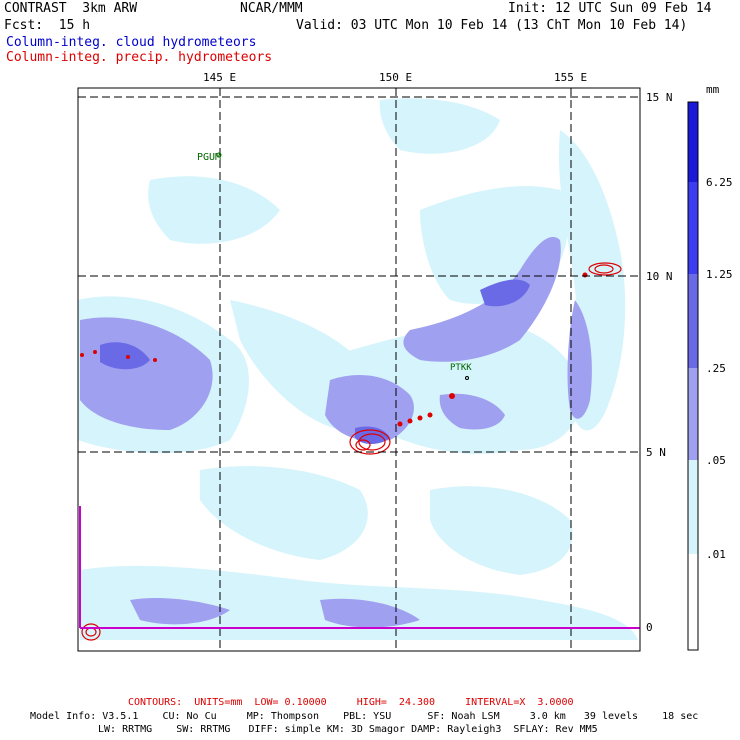 This screenshot has height=740, width=740. What do you see at coordinates (219, 155) in the screenshot?
I see `station-pgum-marker` at bounding box center [219, 155].